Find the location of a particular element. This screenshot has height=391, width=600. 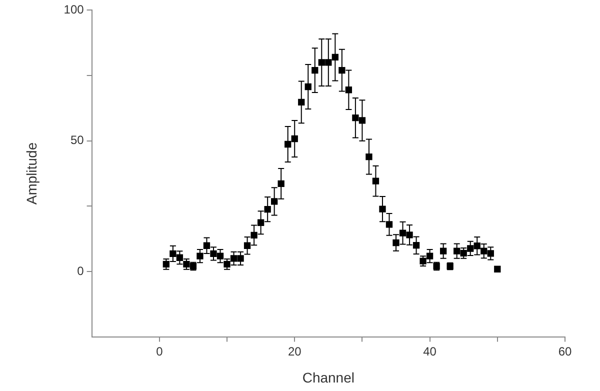

x-tick-label: 60 is located at coordinates (565, 351).